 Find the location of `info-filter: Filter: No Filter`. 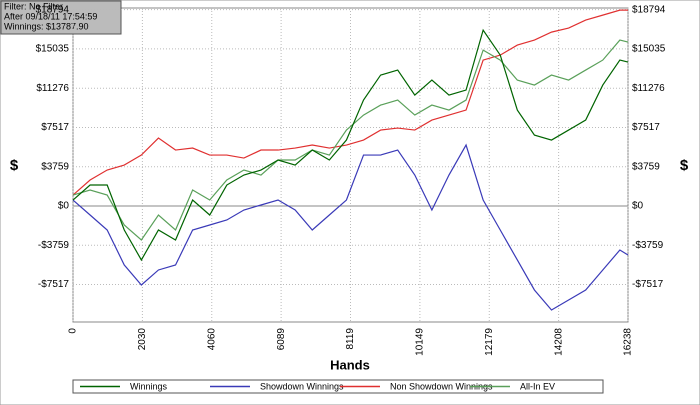

info-filter: Filter: No Filter is located at coordinates (33, 6).